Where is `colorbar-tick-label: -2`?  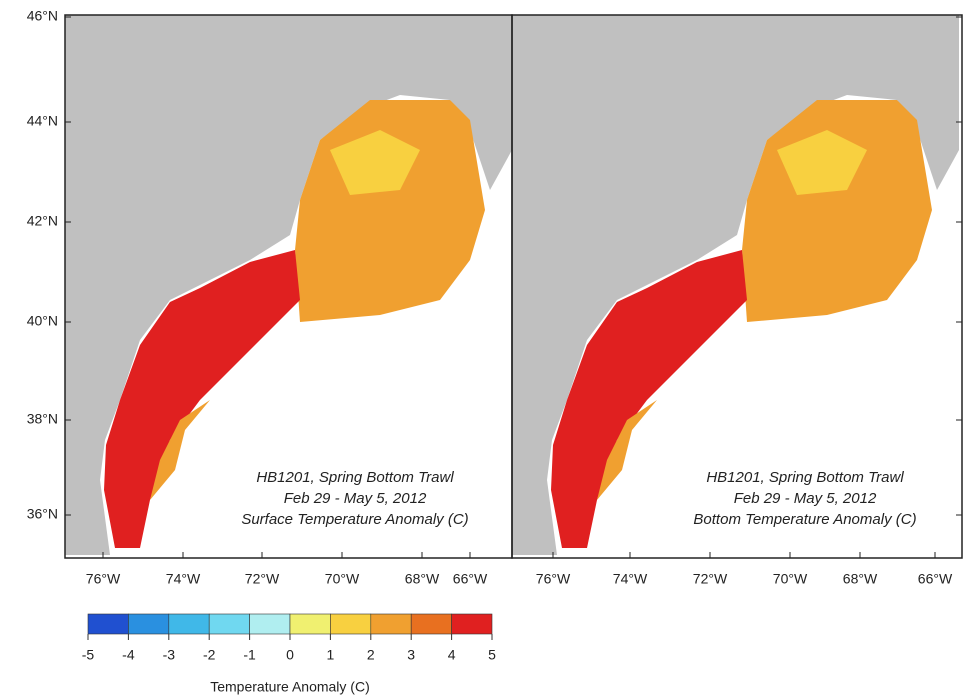 colorbar-tick-label: -2 is located at coordinates (209, 655).